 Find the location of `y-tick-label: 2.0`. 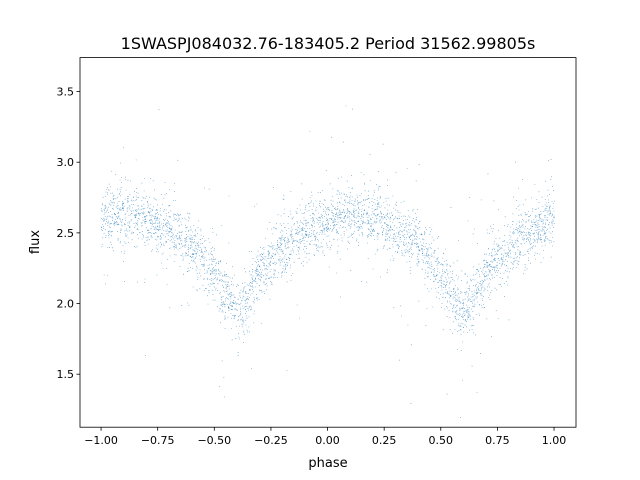

y-tick-label: 2.0 is located at coordinates (66, 304).